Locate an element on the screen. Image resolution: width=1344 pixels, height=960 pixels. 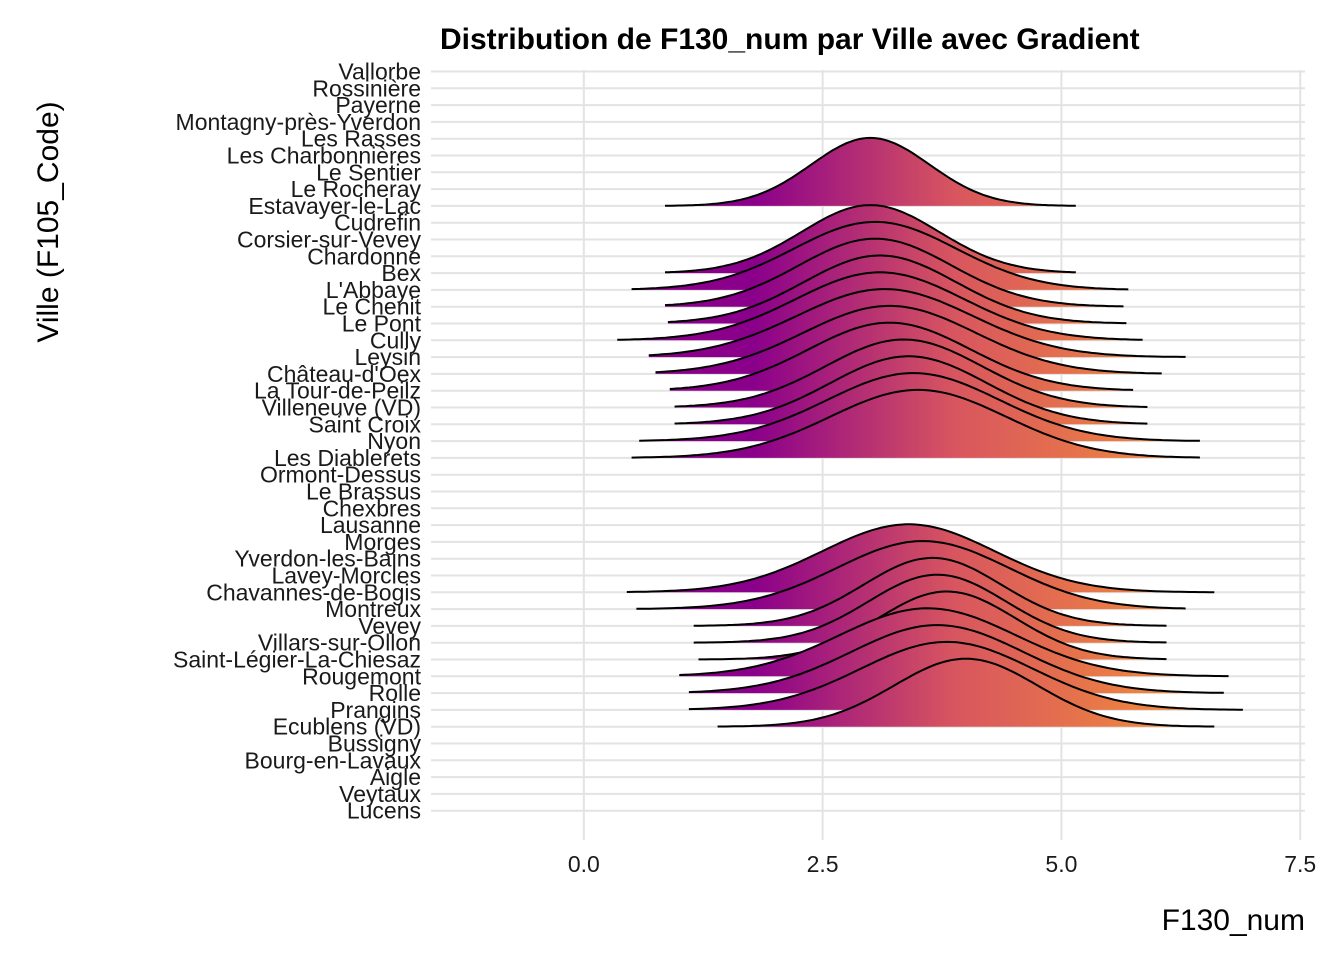
y-tick-label: Vallorbe is located at coordinates (379, 72).